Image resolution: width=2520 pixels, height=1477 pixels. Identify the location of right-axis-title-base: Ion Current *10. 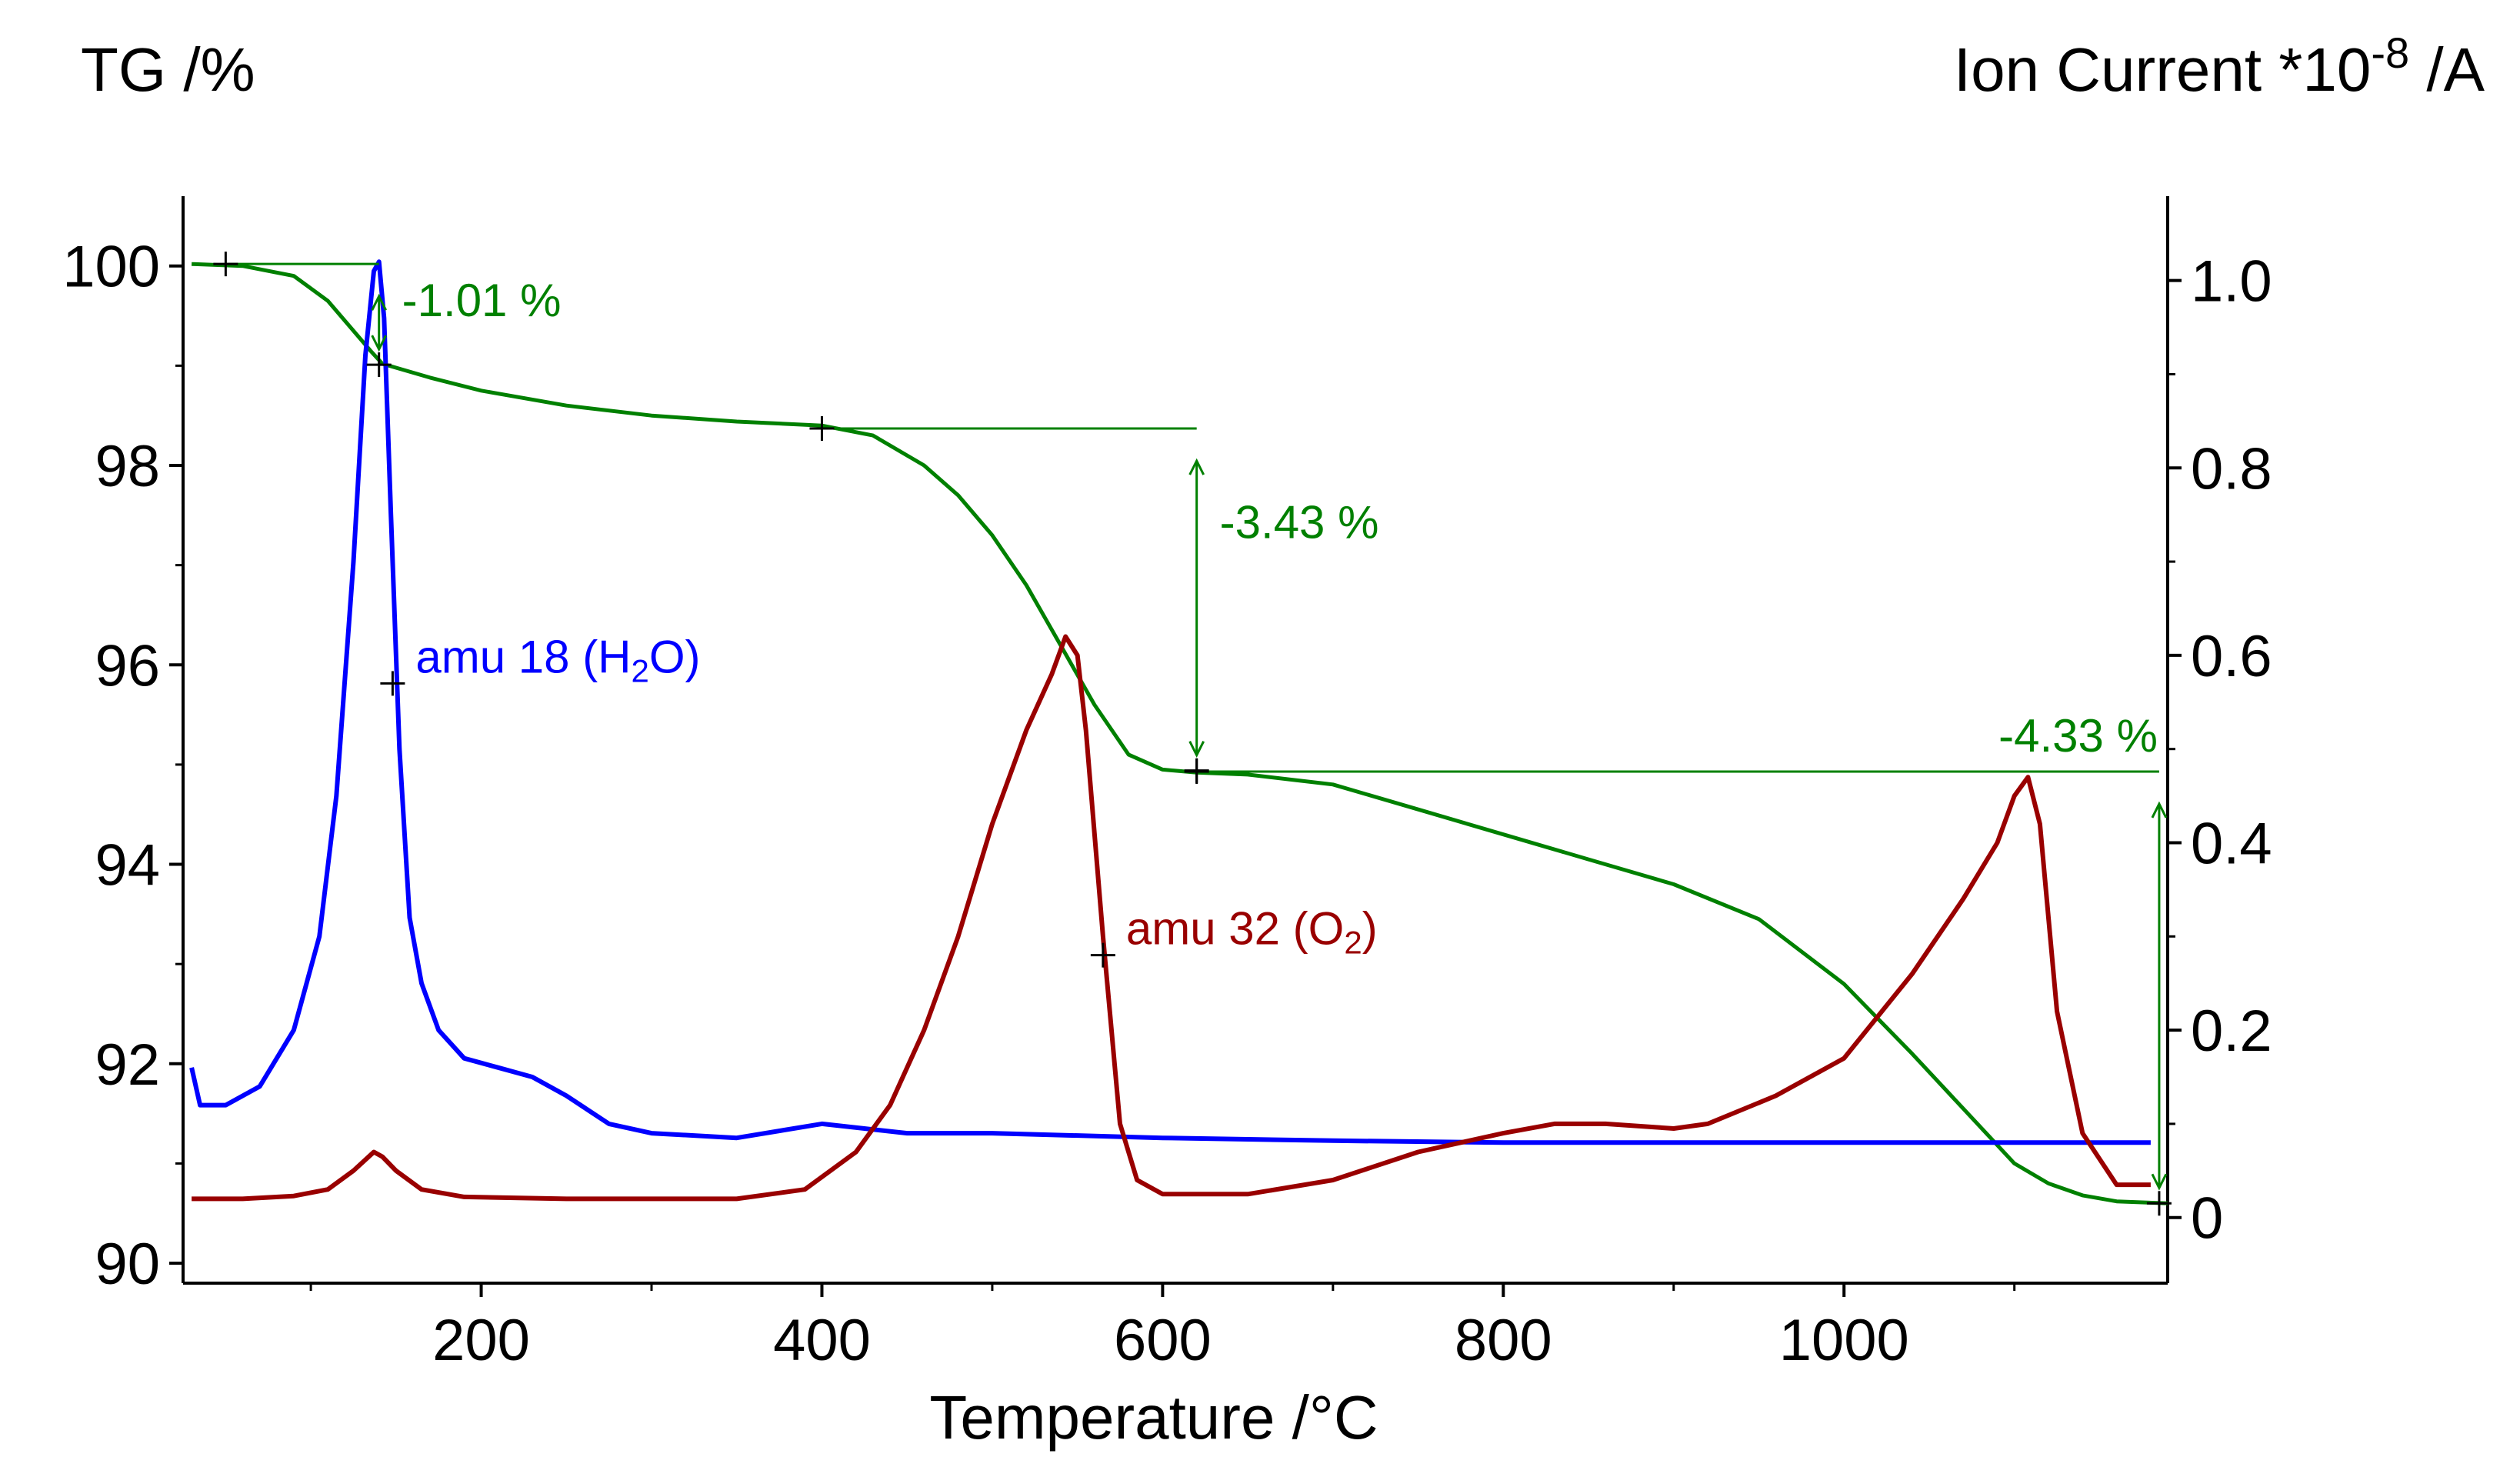
(2163, 69).